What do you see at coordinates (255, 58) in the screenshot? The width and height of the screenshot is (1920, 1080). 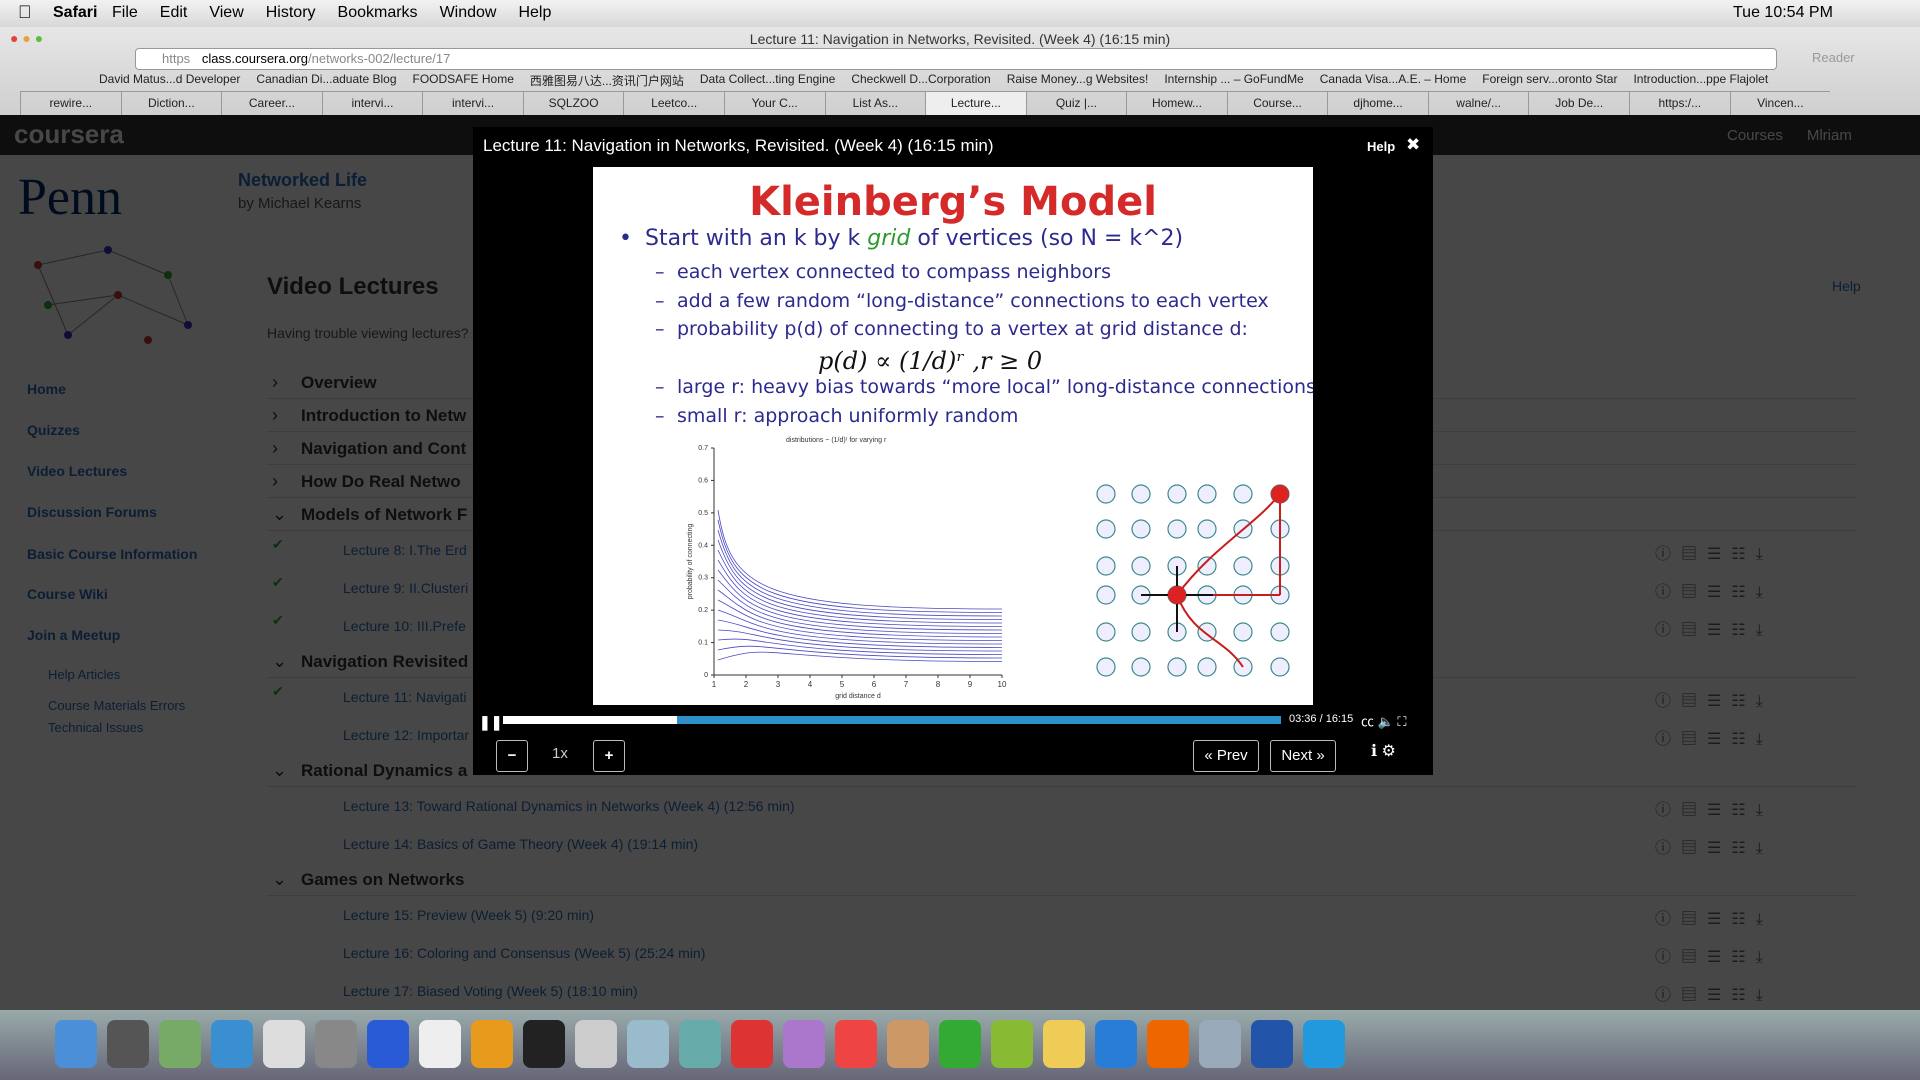 I see `url-host: class.coursera.org` at bounding box center [255, 58].